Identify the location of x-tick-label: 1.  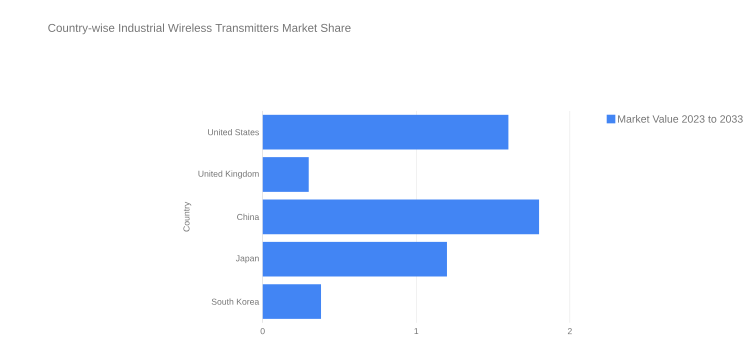
(416, 331).